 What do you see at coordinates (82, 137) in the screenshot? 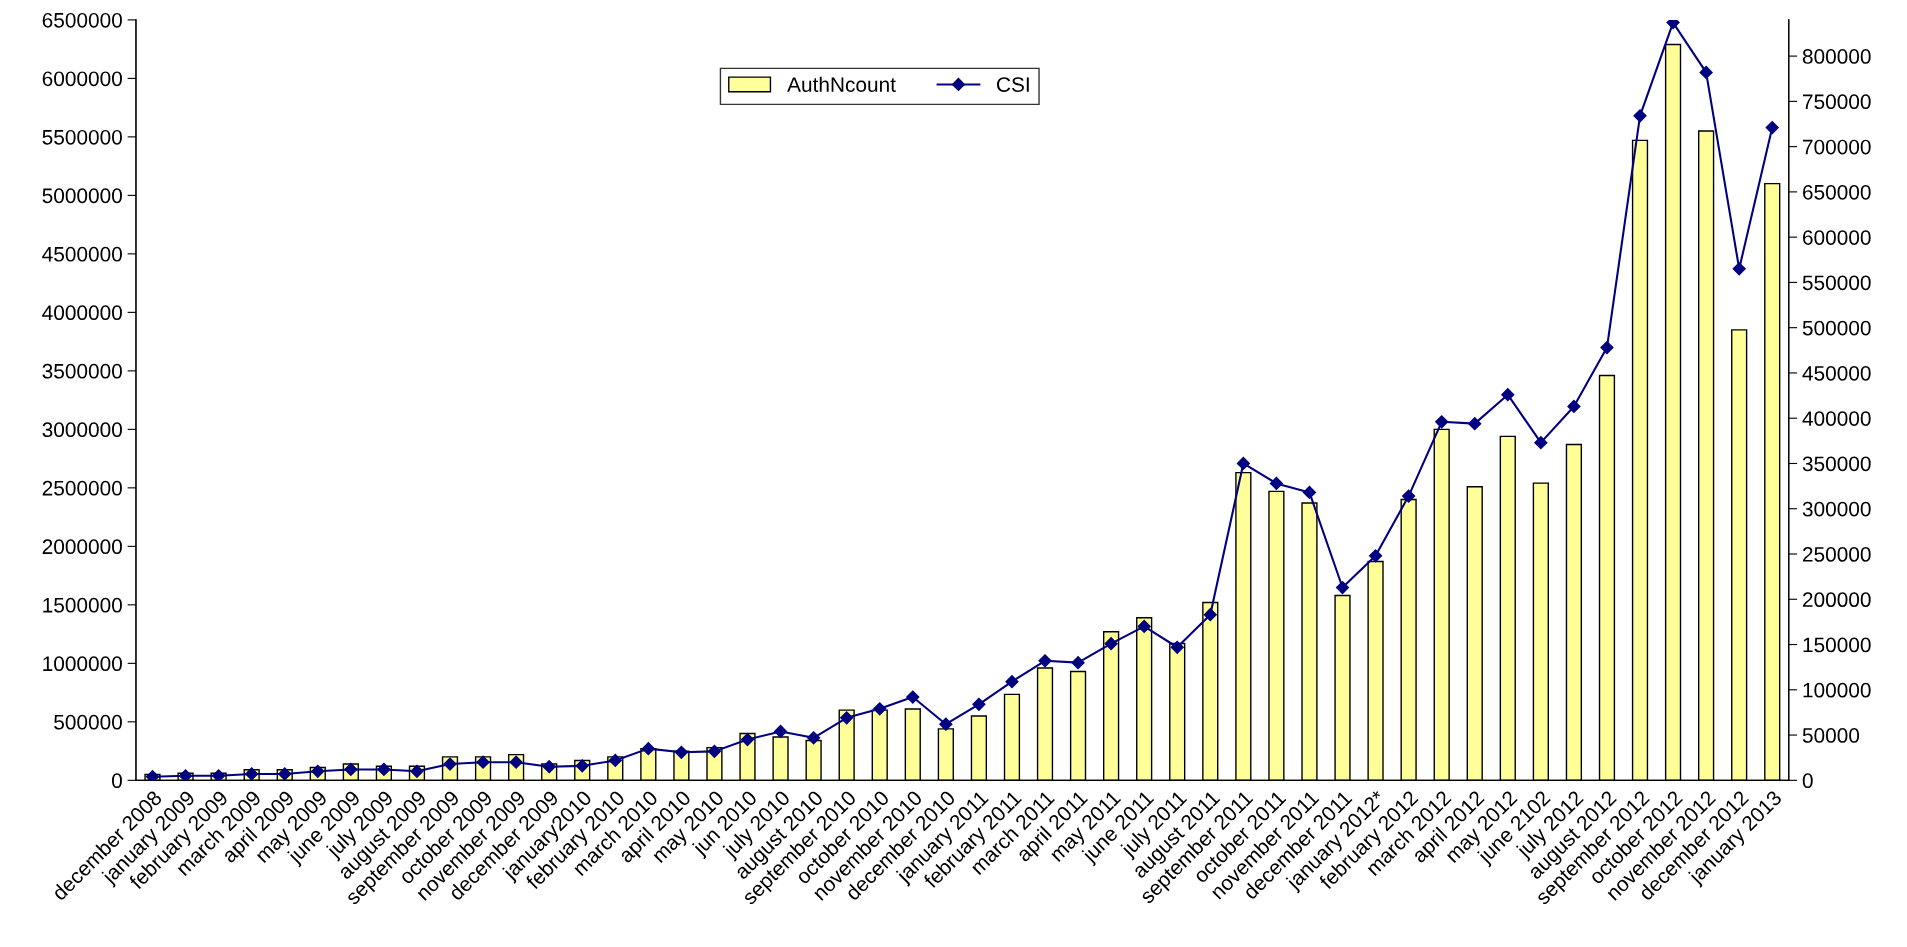
I see `y-tick-label: 5500000` at bounding box center [82, 137].